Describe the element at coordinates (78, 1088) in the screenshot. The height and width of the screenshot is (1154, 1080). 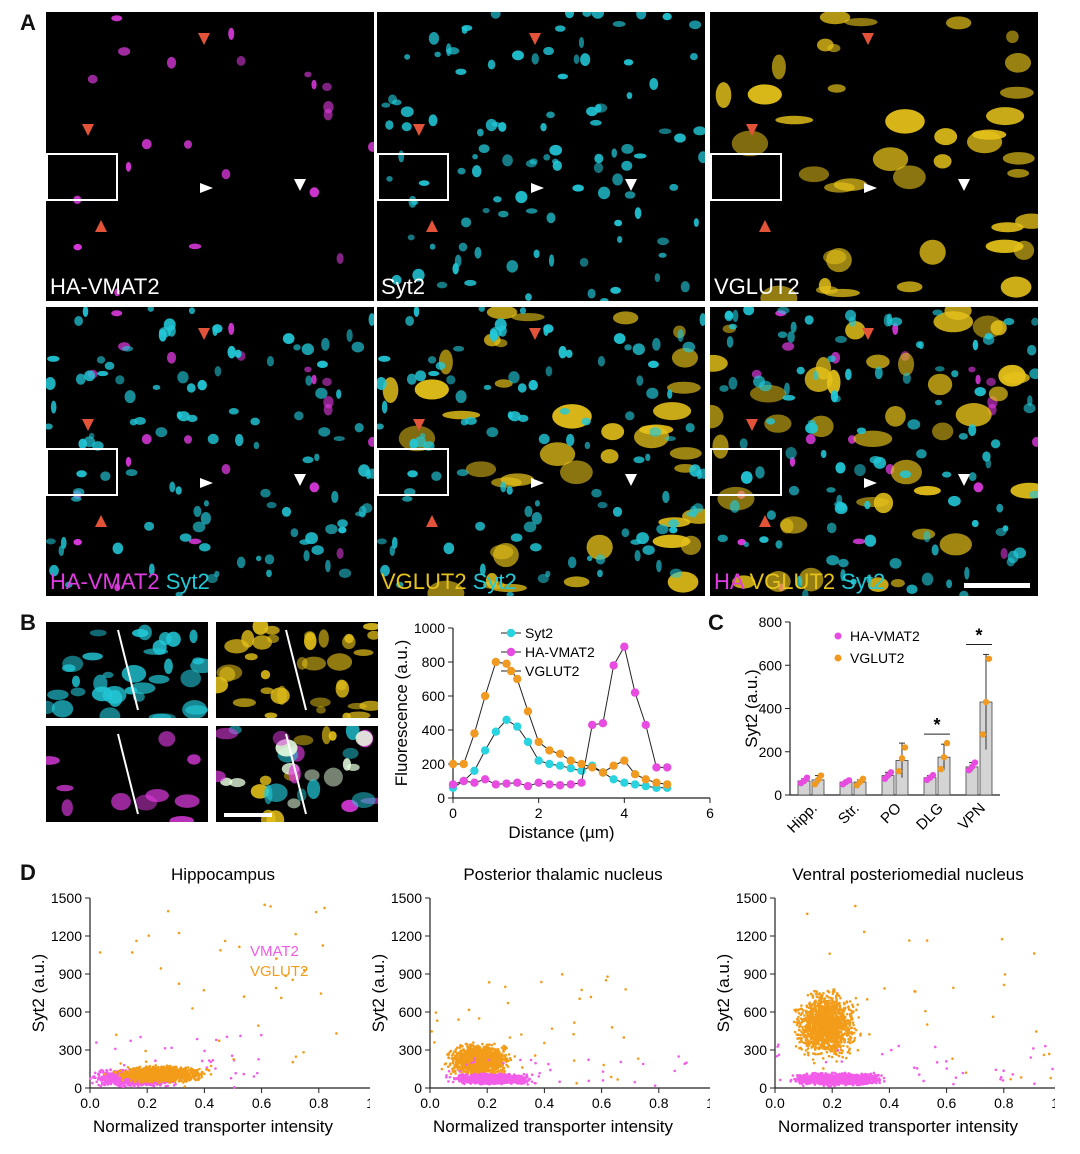
I see `y-tick-label: 0` at that location.